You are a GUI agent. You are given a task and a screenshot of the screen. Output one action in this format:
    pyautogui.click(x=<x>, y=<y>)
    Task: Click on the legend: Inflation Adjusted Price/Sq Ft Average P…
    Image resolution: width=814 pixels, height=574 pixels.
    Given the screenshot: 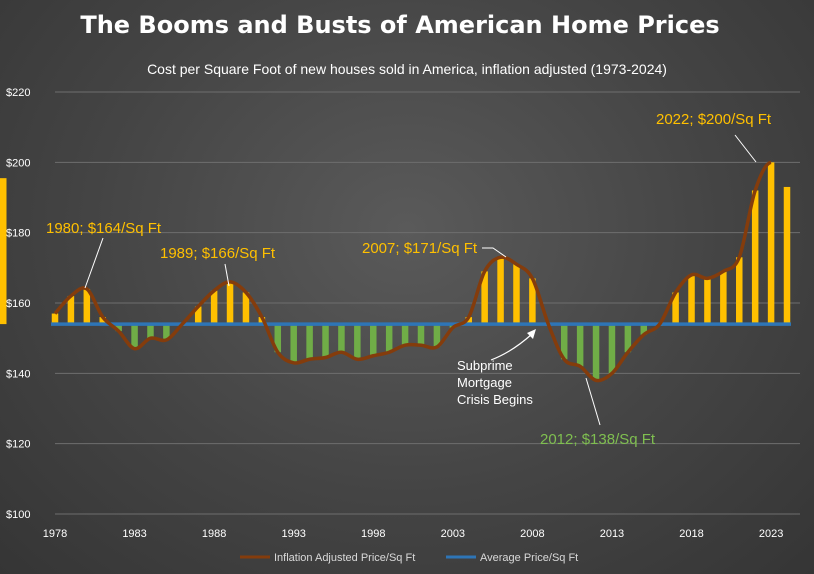 What is the action you would take?
    pyautogui.click(x=409, y=558)
    